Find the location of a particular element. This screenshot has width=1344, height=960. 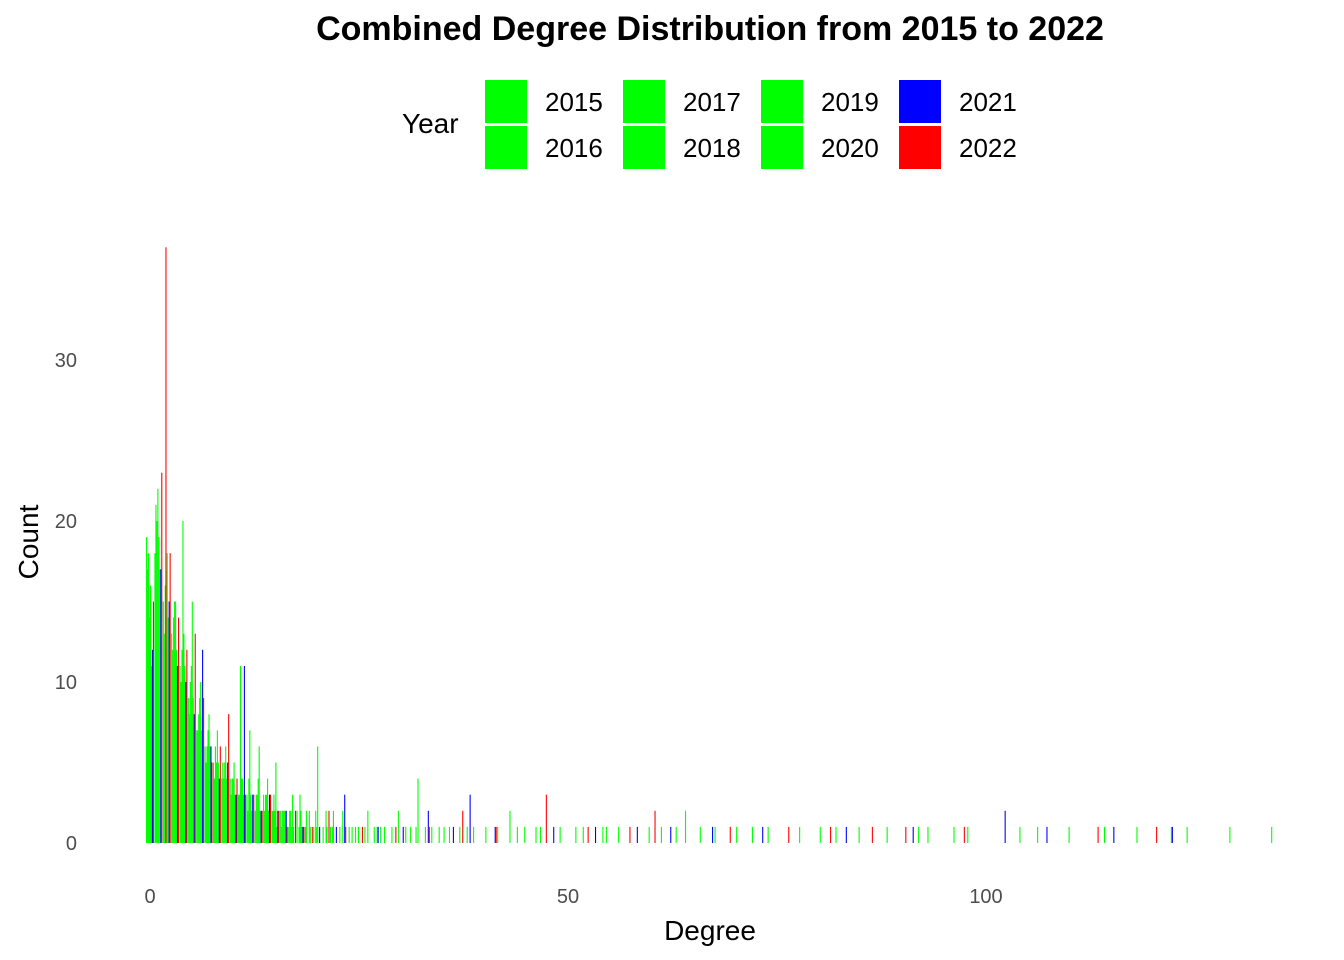

legend-key-2017 is located at coordinates (644, 101).